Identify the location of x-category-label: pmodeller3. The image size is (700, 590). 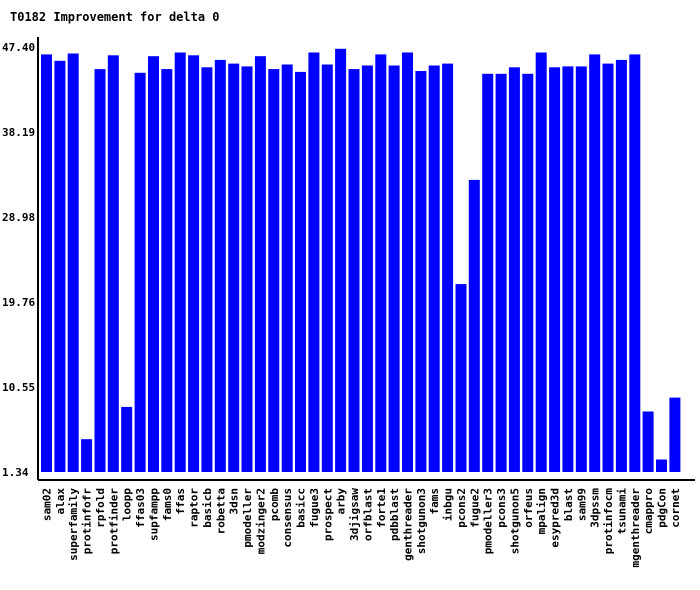
(488, 521).